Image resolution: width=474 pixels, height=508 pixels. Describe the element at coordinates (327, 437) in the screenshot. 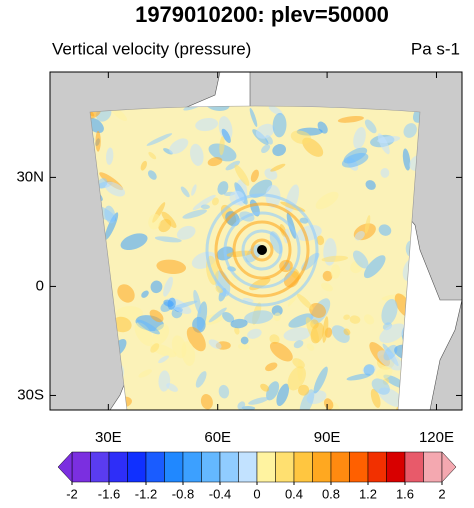

I see `x-tick-label: 90E` at that location.